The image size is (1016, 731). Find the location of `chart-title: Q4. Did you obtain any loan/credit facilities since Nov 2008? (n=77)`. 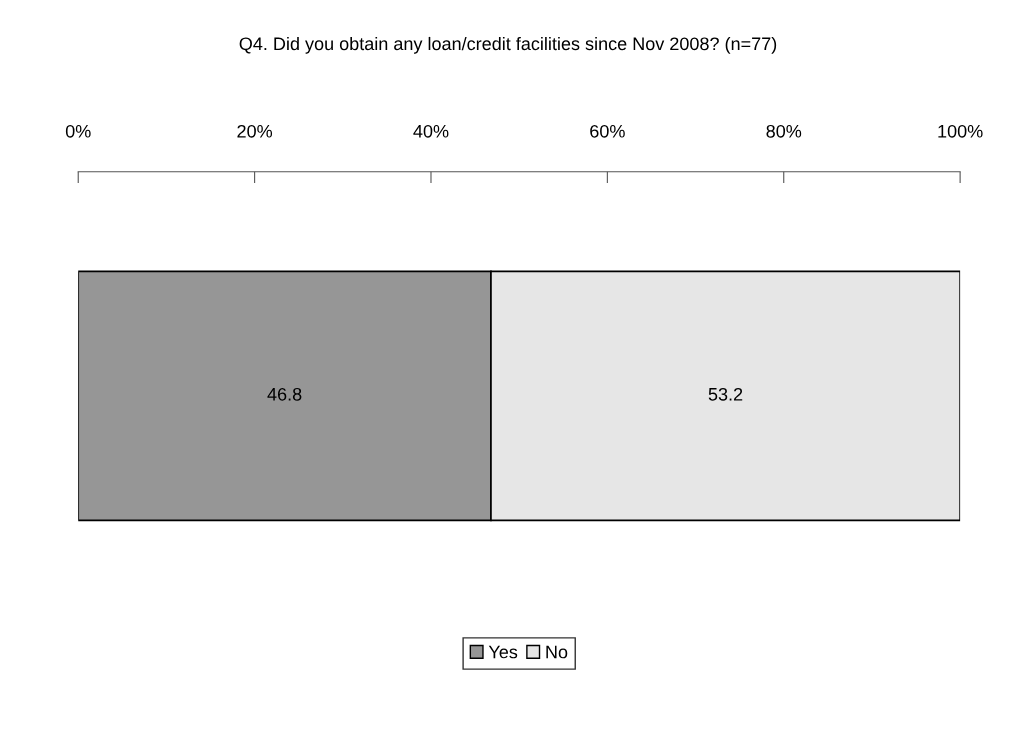

chart-title: Q4. Did you obtain any loan/credit facilities since Nov 2008? (n=77) is located at coordinates (508, 45).